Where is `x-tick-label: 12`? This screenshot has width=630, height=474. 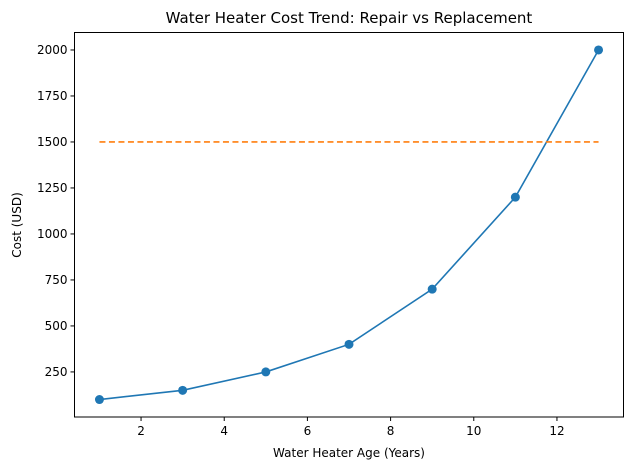 x-tick-label: 12 is located at coordinates (556, 431).